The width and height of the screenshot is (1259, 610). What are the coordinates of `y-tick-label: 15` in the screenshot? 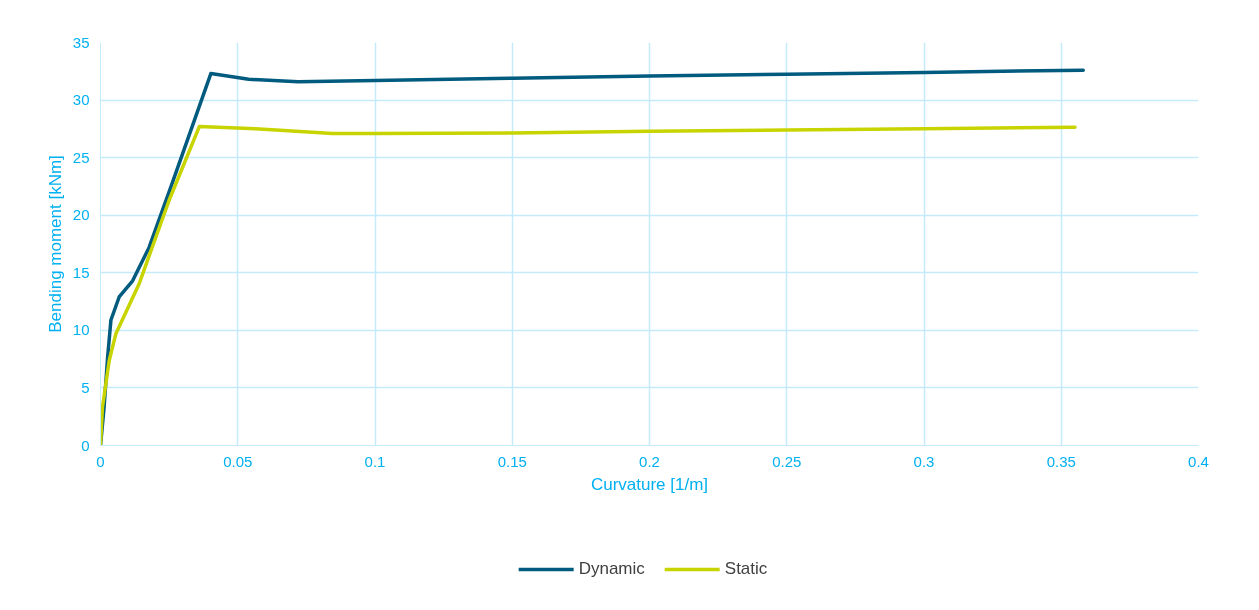 It's located at (81, 272).